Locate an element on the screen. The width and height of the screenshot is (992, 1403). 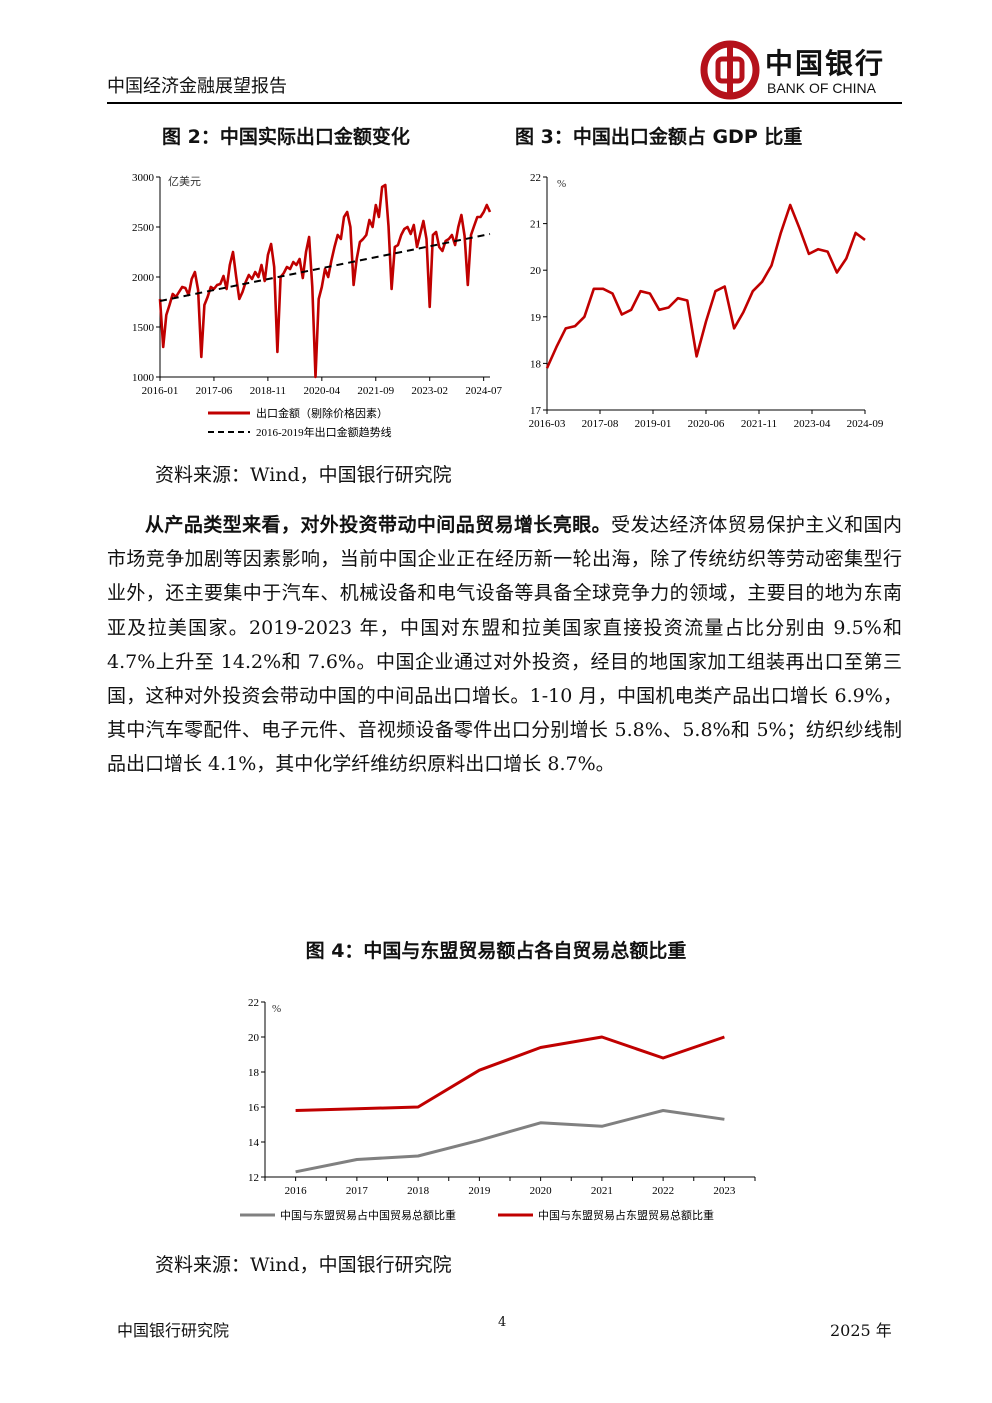
figure3-title: 图 3：中国出口金额占 GDP 比重 is located at coordinates (659, 137).